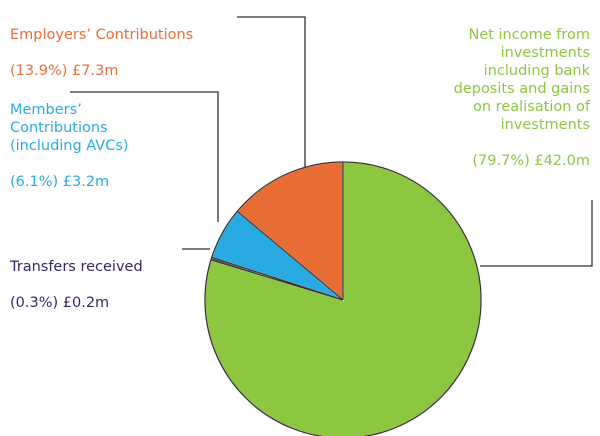 This screenshot has height=436, width=600. I want to click on category-label: Members’ Contributions (including AVCs), so click(69, 128).